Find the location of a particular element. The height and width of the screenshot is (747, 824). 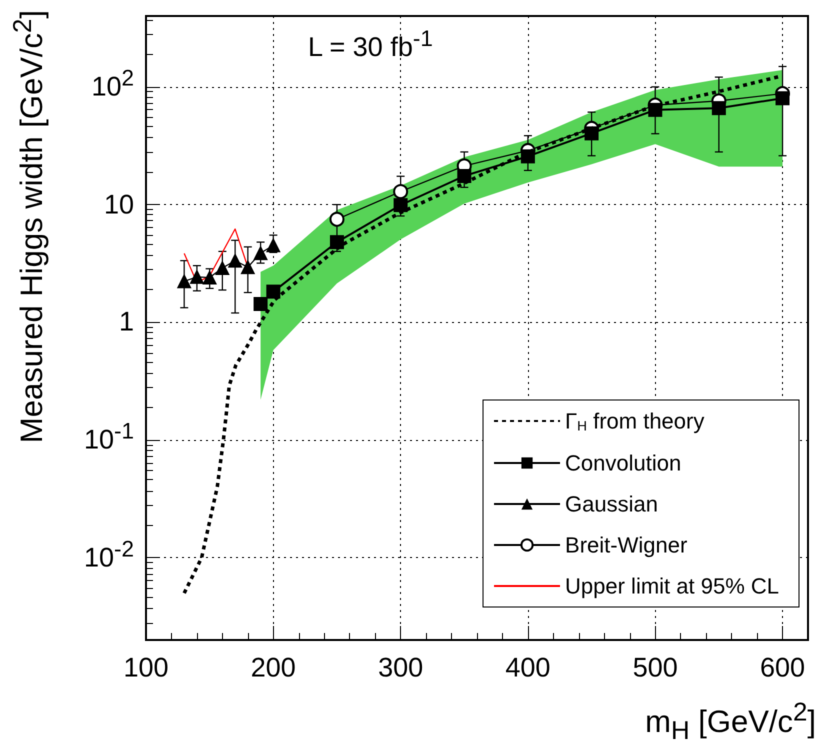

y-tick-label: 1 is located at coordinates (126, 321).